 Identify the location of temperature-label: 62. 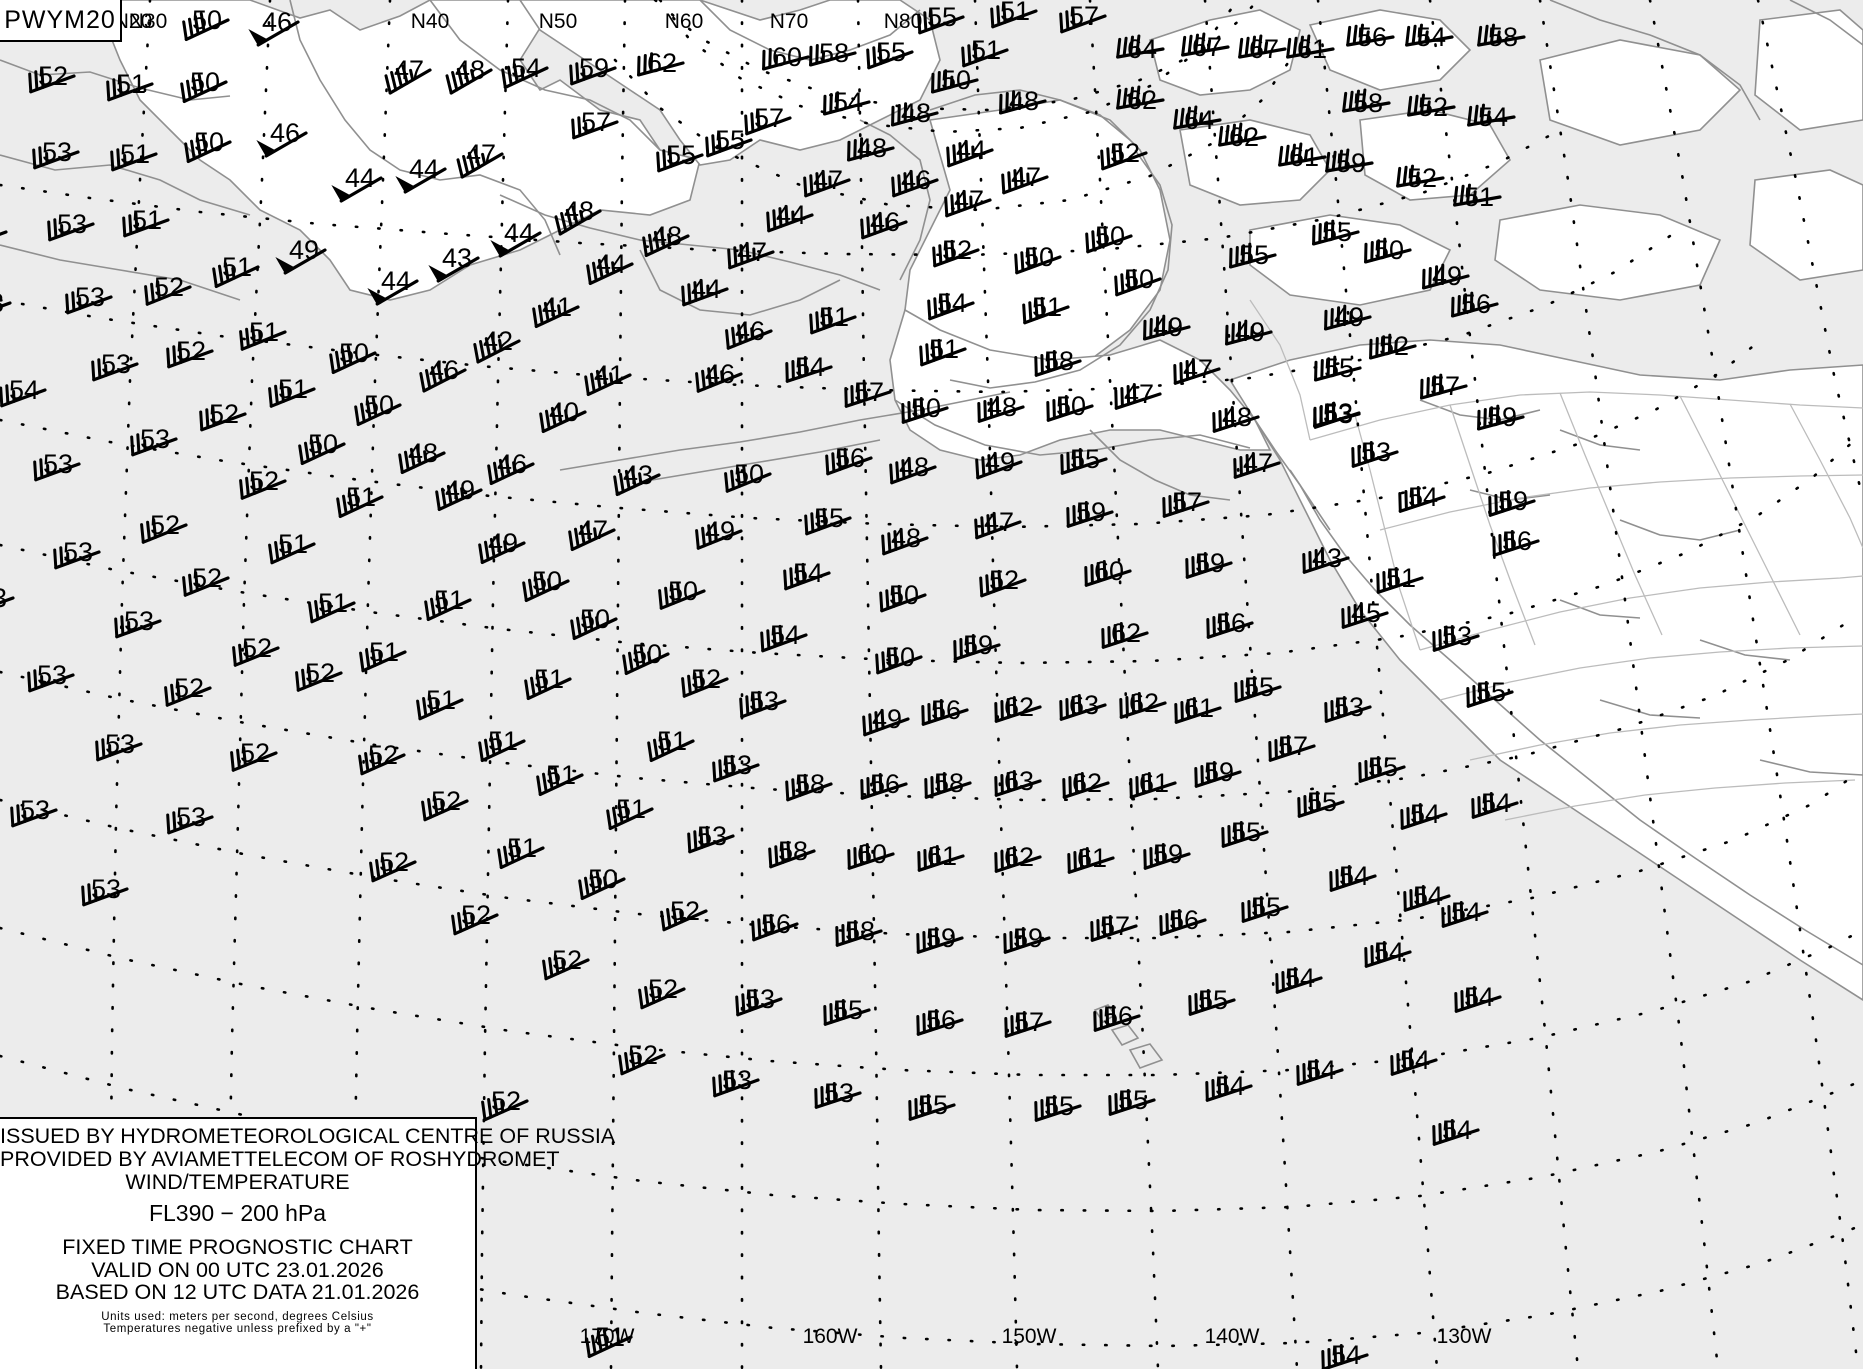
(1126, 633).